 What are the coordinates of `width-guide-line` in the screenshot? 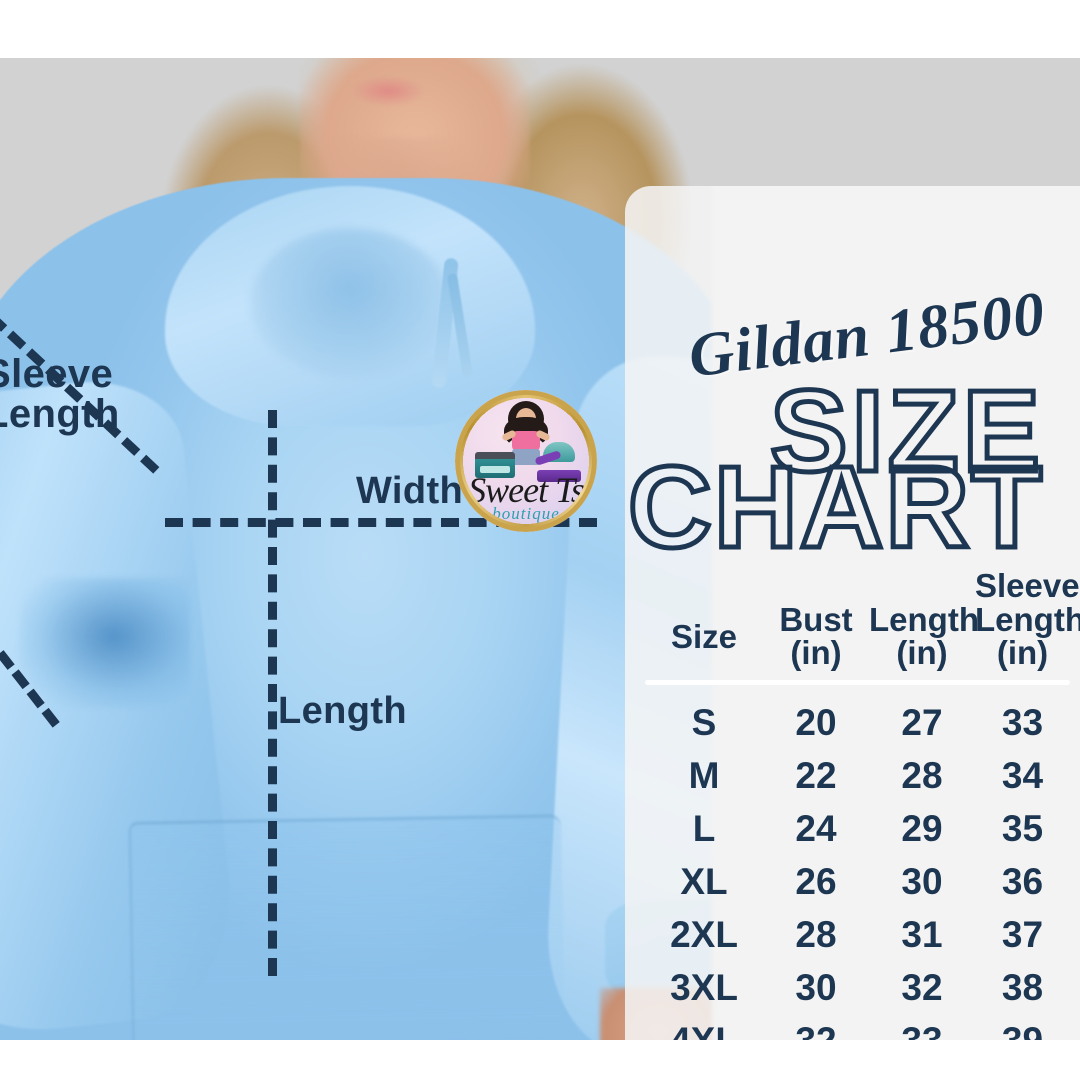 It's located at (381, 522).